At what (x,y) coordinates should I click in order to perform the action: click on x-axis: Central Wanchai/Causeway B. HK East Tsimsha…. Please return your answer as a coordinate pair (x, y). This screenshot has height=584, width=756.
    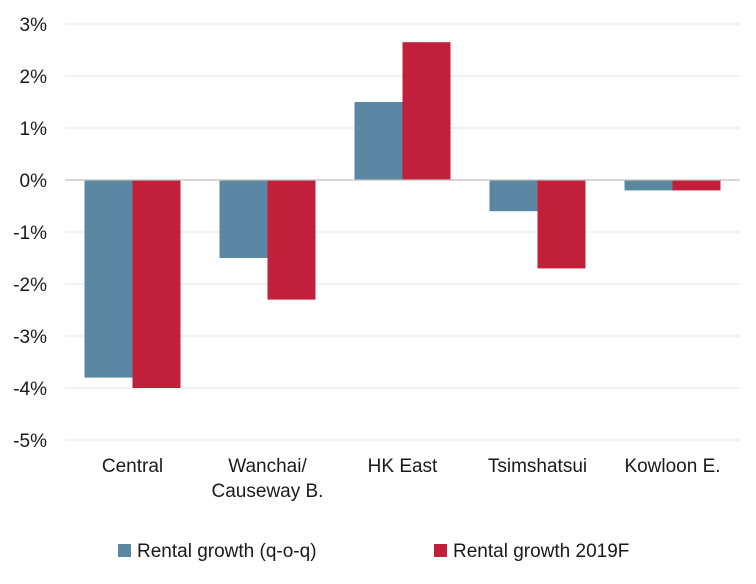
    Looking at the image, I should click on (411, 479).